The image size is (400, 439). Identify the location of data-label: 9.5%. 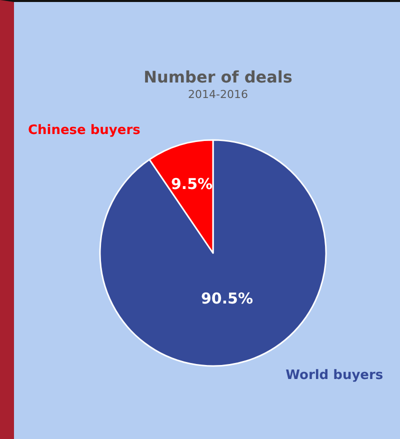
(191, 183).